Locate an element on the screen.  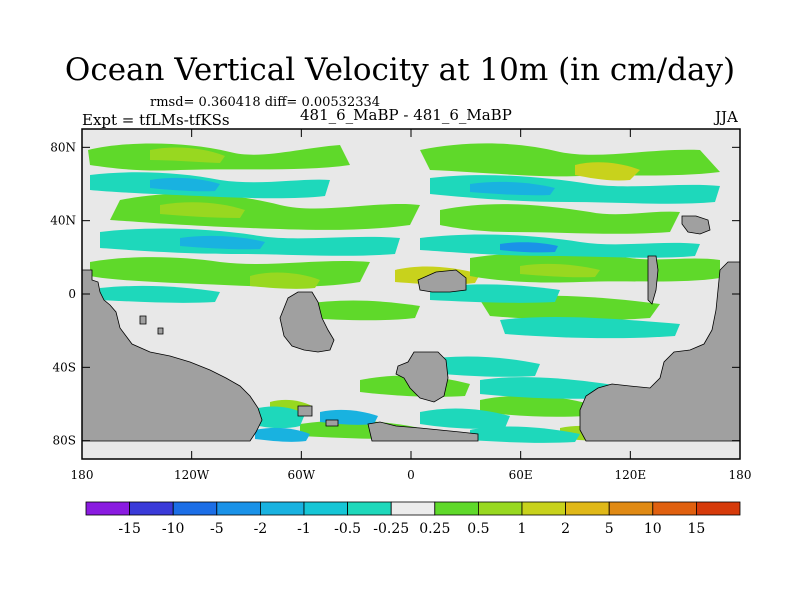
colorbar-label: 15 is located at coordinates (696, 529).